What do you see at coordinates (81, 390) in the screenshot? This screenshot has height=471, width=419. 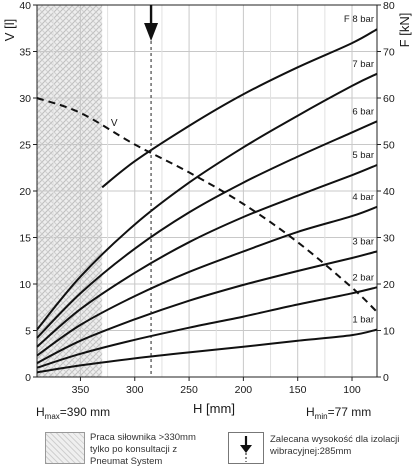 I see `x-tick-label: 350` at bounding box center [81, 390].